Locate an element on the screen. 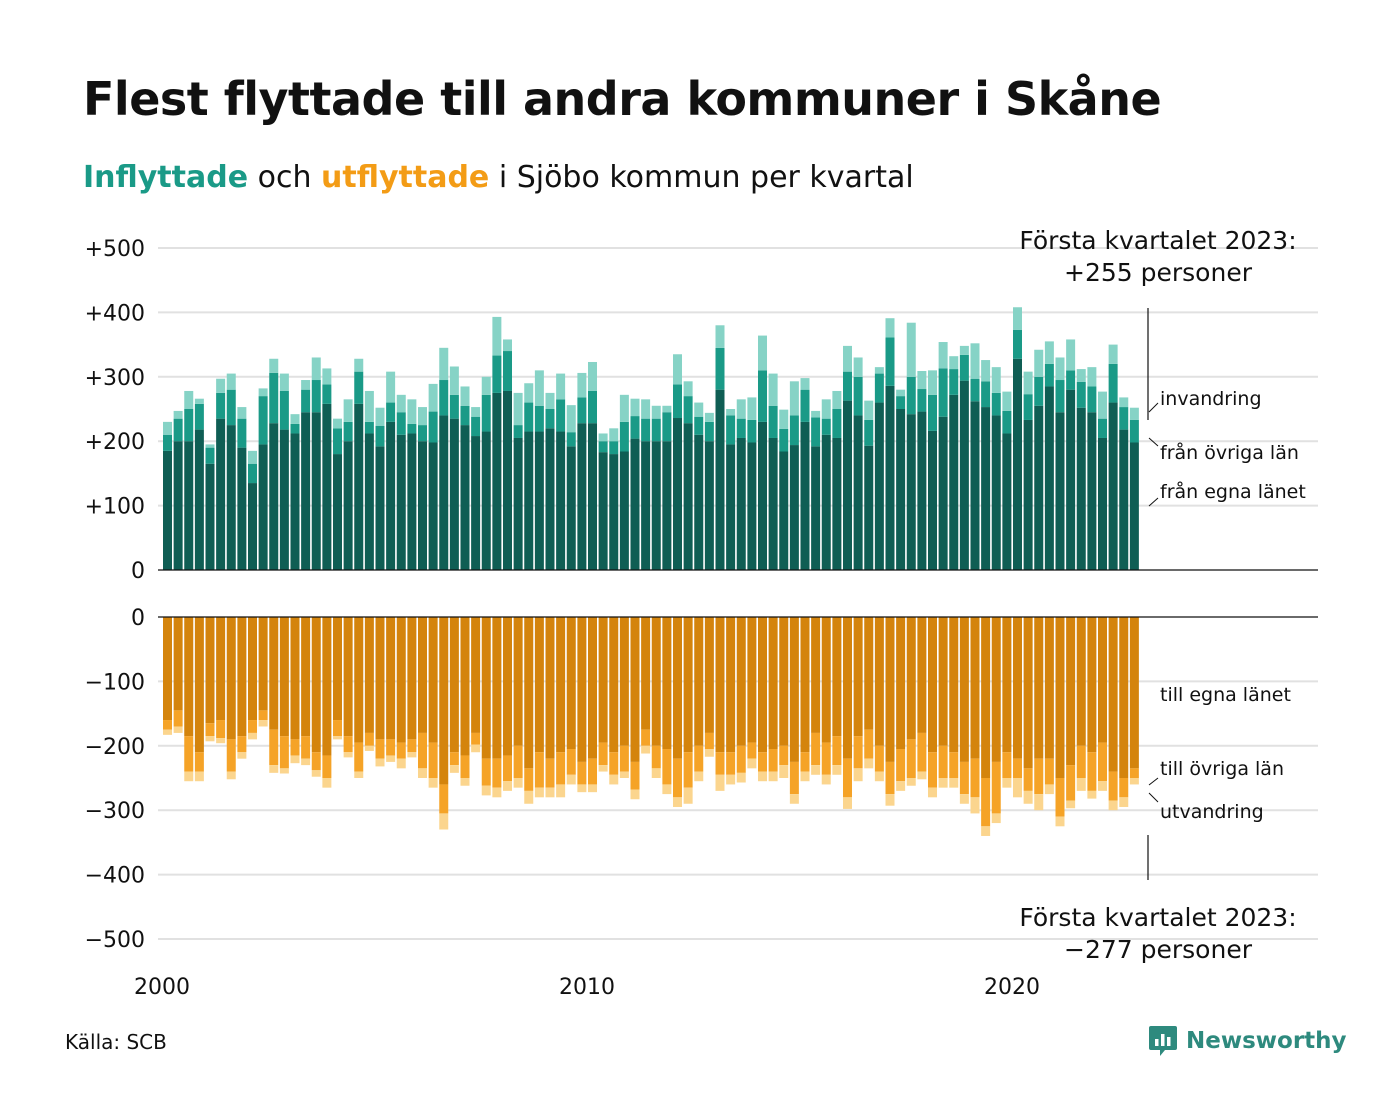 The width and height of the screenshot is (1400, 1120). y-tick-label: +500 is located at coordinates (115, 249).